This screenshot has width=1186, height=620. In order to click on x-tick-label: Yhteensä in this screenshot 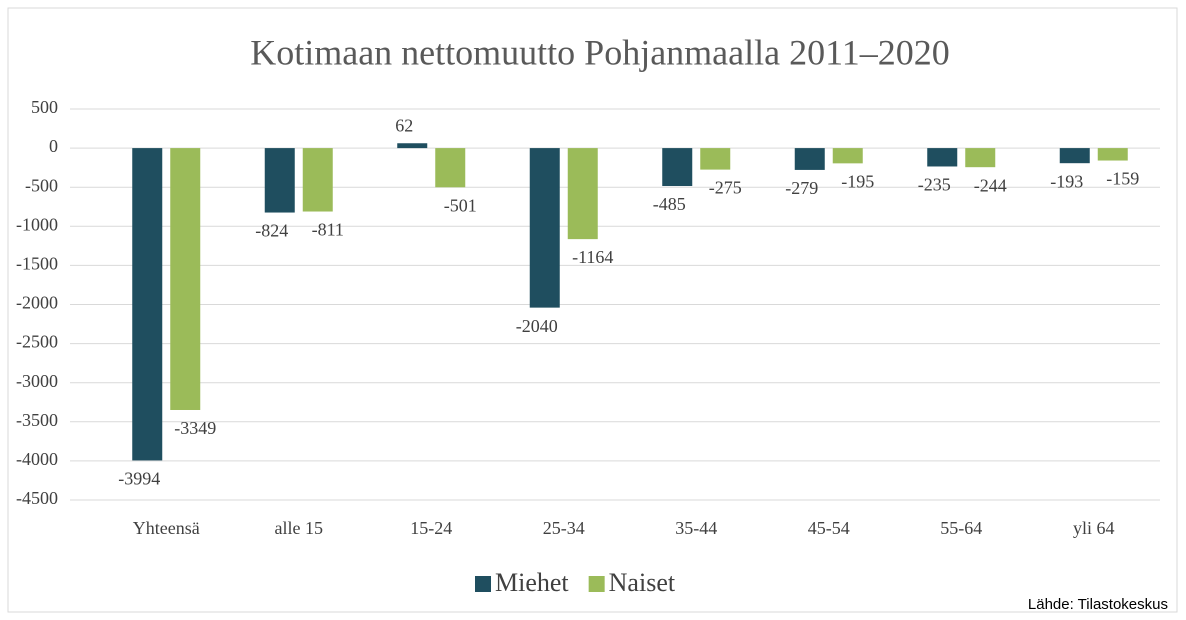, I will do `click(166, 528)`.